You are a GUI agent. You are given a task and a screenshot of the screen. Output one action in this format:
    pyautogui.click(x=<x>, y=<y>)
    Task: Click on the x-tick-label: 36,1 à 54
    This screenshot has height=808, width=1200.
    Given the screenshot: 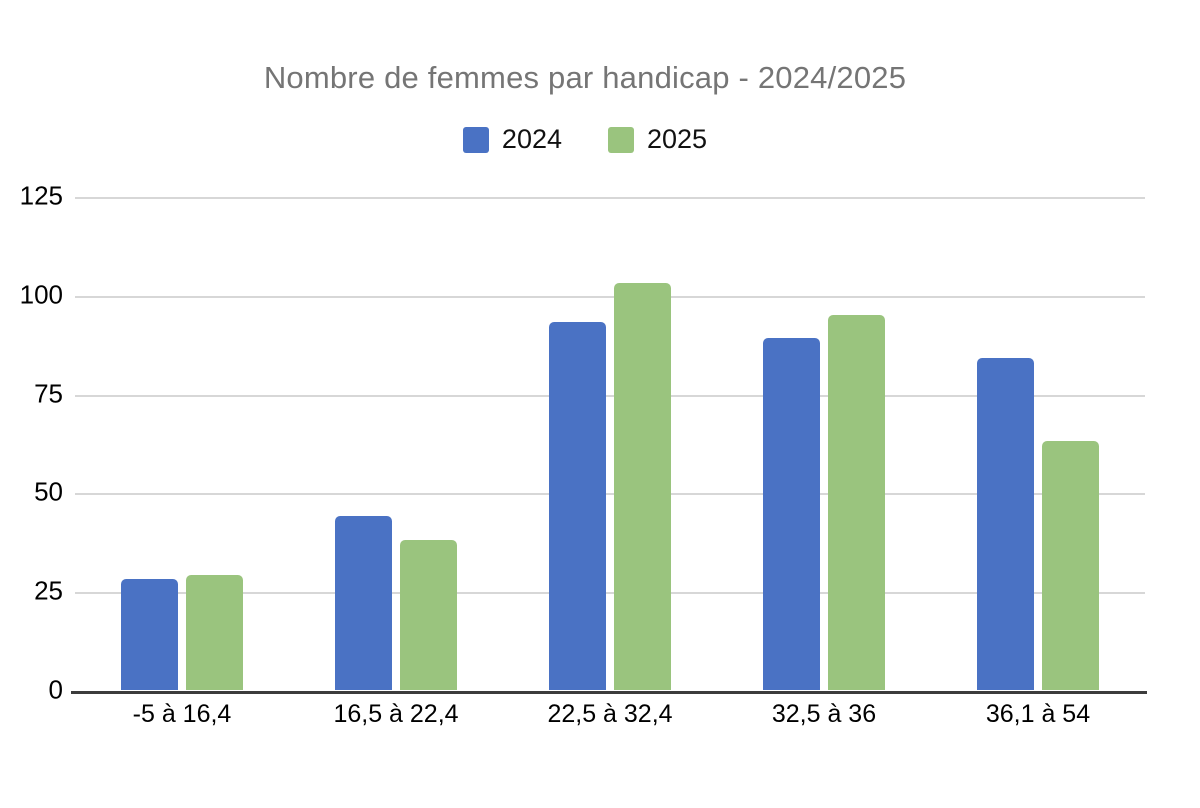 What is the action you would take?
    pyautogui.click(x=1038, y=714)
    